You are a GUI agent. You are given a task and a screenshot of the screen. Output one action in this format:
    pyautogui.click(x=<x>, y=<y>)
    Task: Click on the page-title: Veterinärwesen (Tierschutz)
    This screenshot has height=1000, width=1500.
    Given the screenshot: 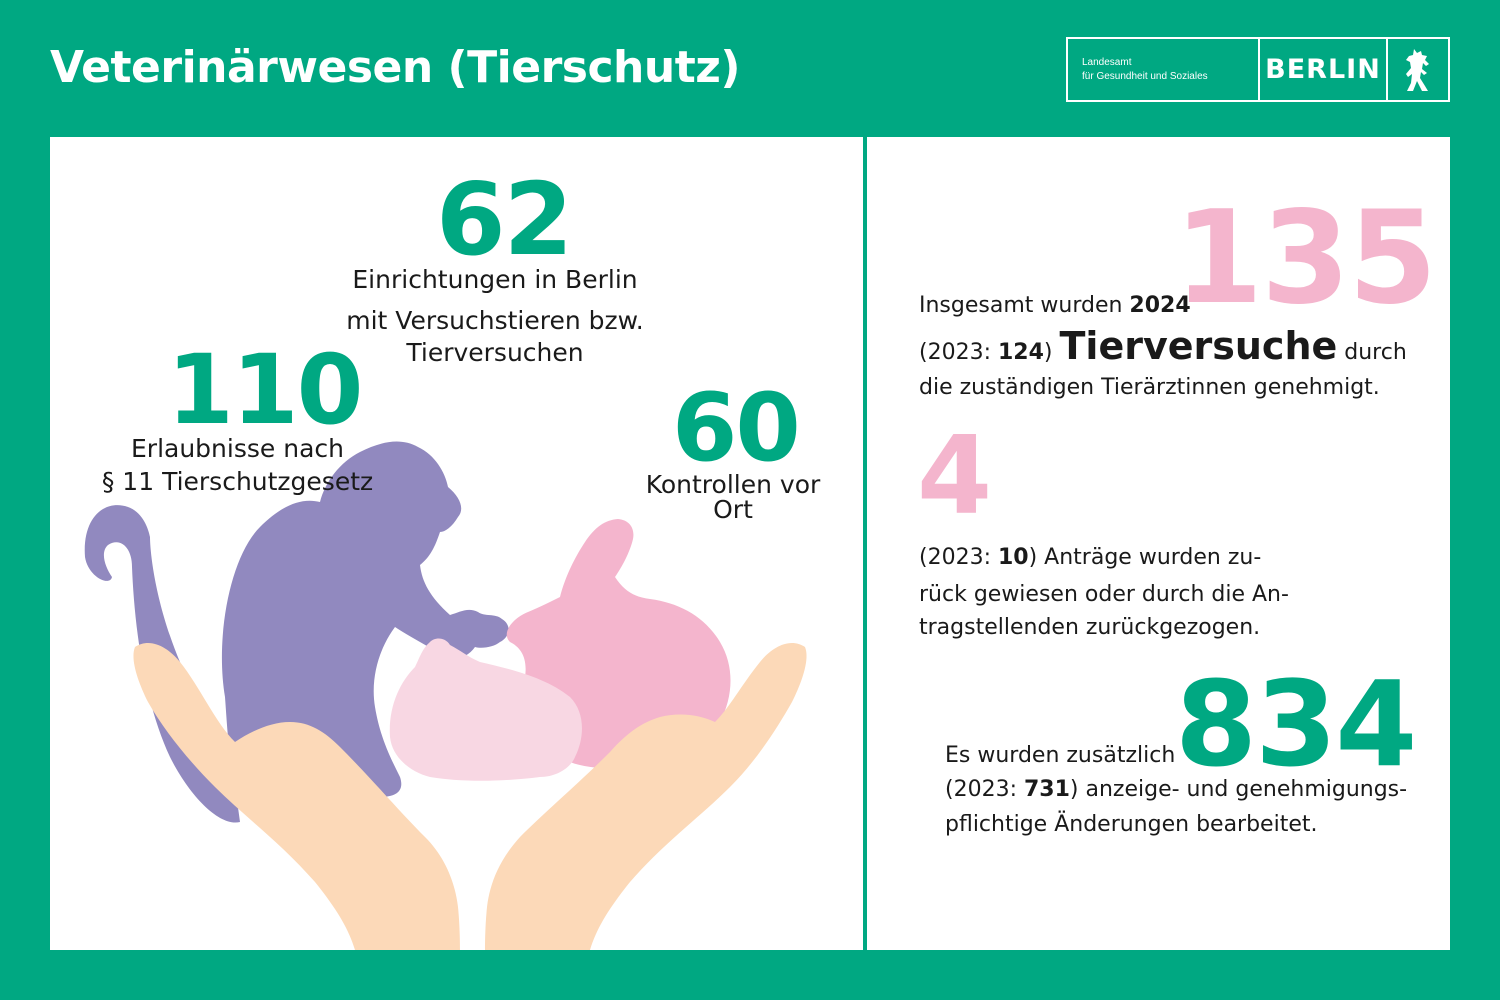 What is the action you would take?
    pyautogui.click(x=395, y=67)
    